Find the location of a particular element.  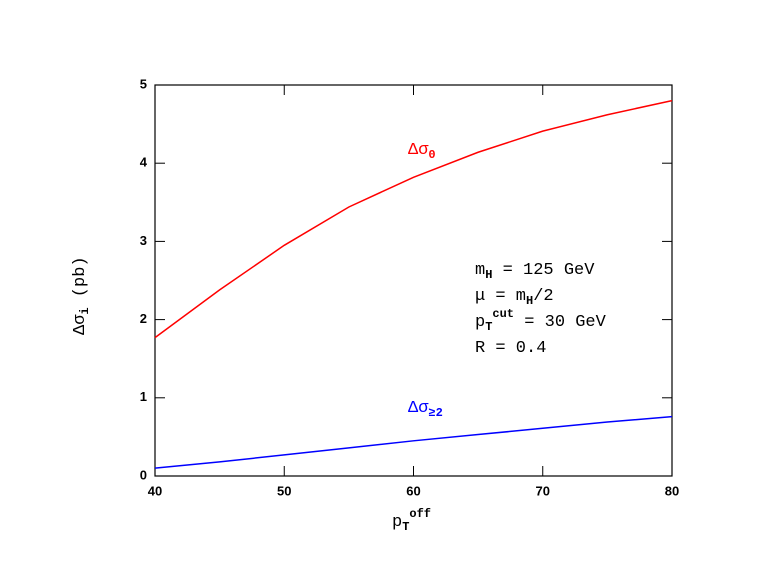

annotation-line: μ = mH/2 is located at coordinates (514, 297).